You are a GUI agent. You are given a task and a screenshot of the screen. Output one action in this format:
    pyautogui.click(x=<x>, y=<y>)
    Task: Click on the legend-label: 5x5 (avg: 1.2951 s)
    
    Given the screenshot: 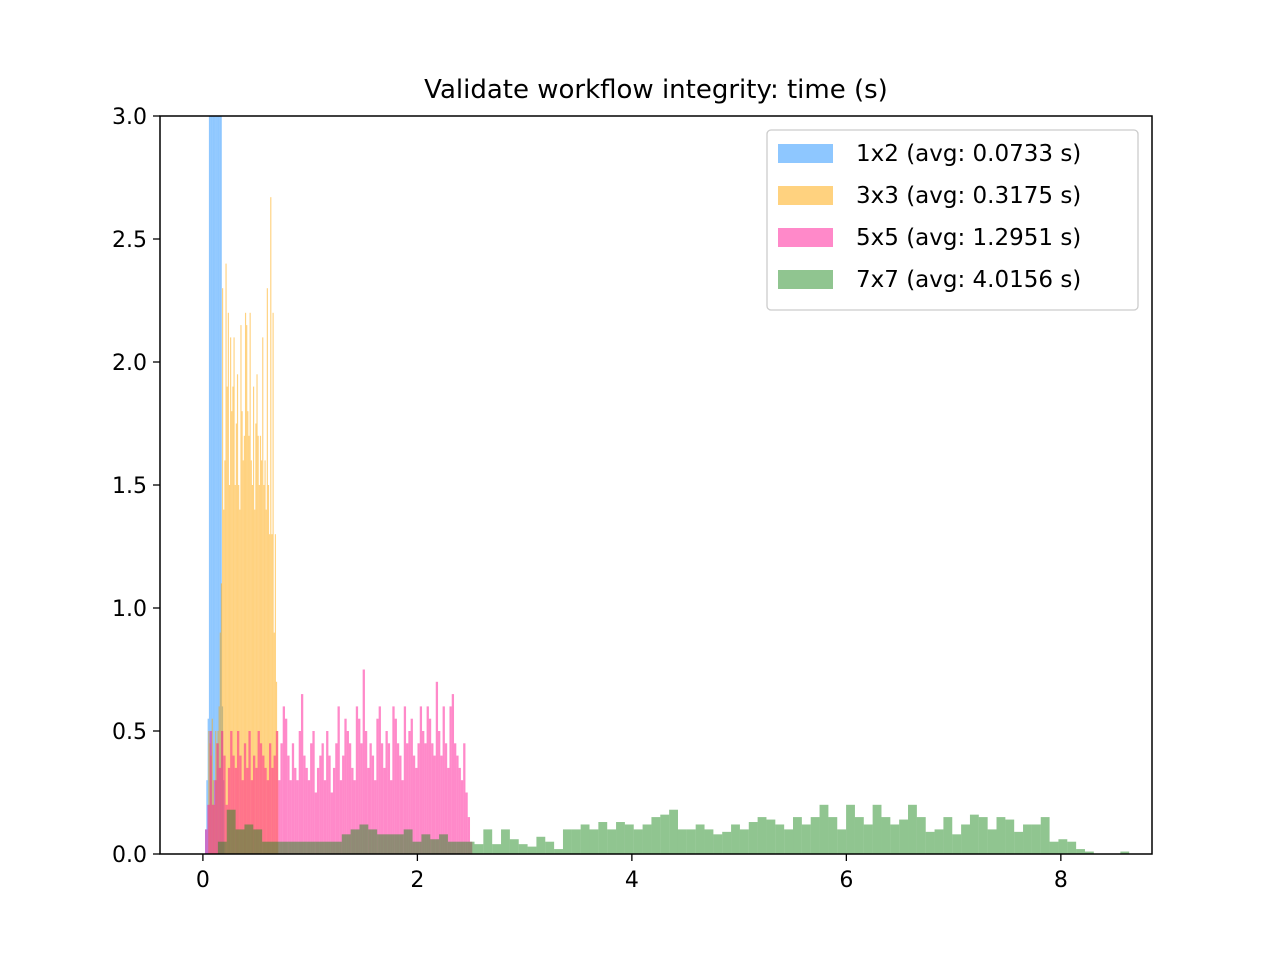 What is the action you would take?
    pyautogui.click(x=968, y=238)
    